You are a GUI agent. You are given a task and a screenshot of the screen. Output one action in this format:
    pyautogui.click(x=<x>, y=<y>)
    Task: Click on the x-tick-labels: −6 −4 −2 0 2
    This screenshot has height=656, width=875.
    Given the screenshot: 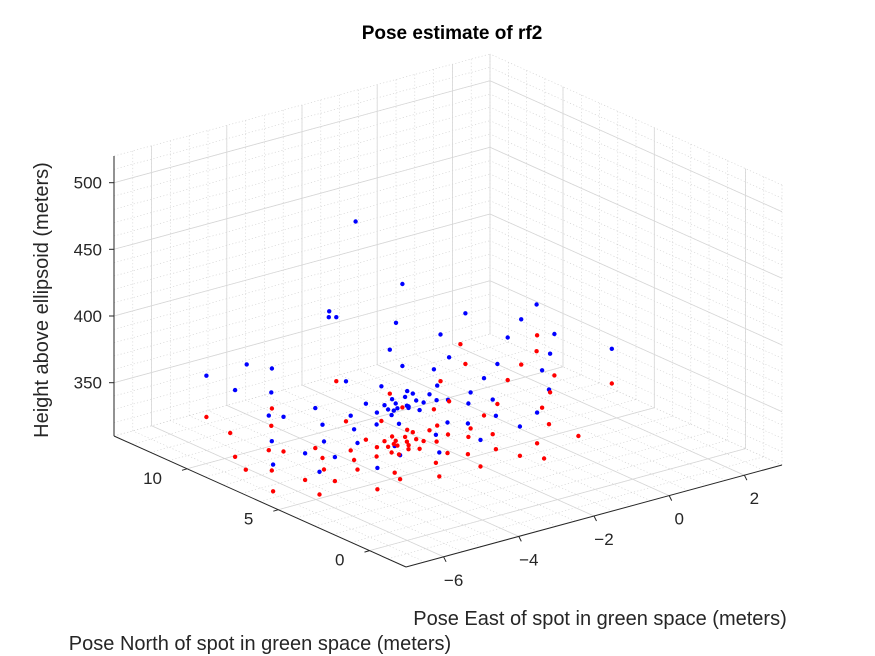 What is the action you would take?
    pyautogui.click(x=601, y=539)
    